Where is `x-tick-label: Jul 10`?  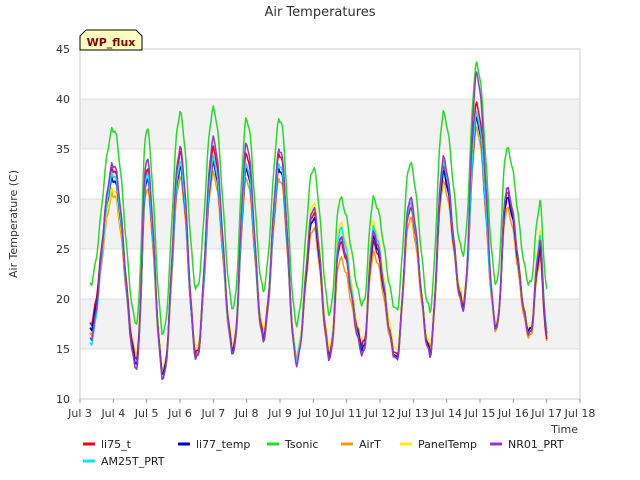
x-tick-label: Jul 10 is located at coordinates (313, 413).